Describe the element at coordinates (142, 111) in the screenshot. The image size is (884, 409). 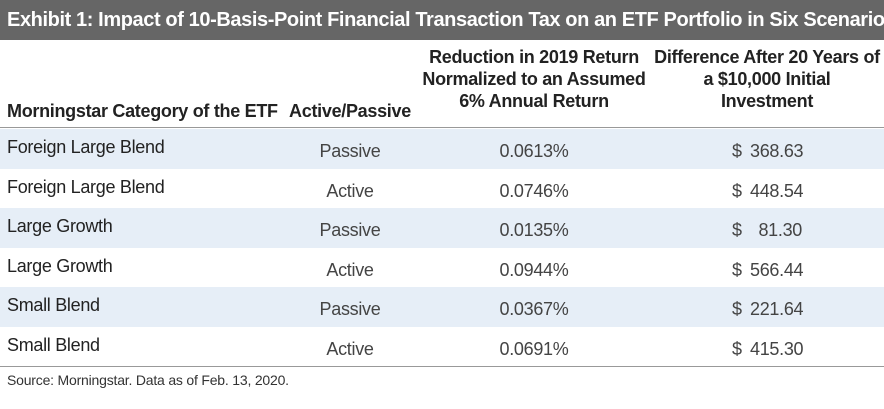
I see `header-category: Morningstar Category of the ETF` at that location.